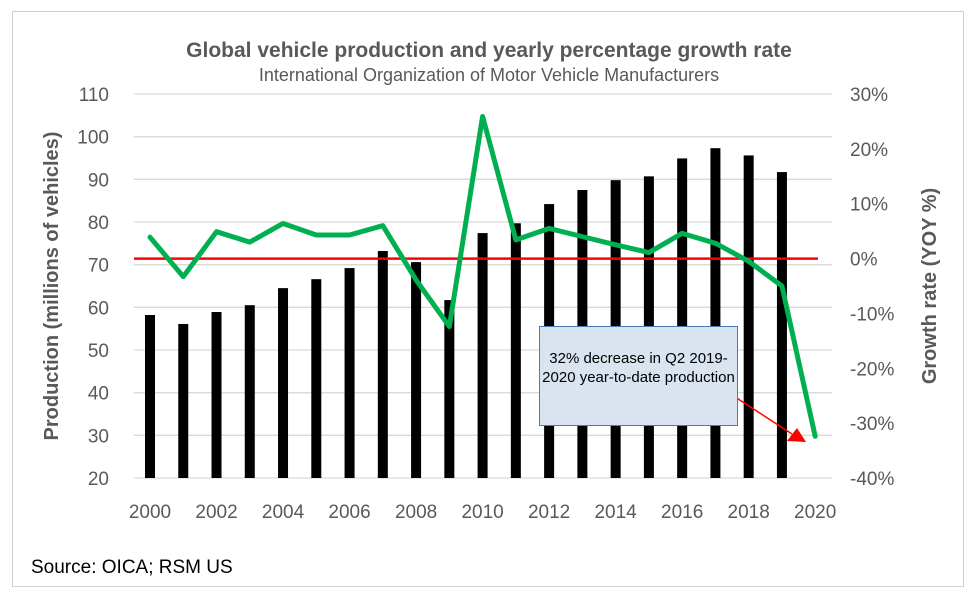 The height and width of the screenshot is (597, 976). I want to click on y-tick-label: 20, so click(98, 479).